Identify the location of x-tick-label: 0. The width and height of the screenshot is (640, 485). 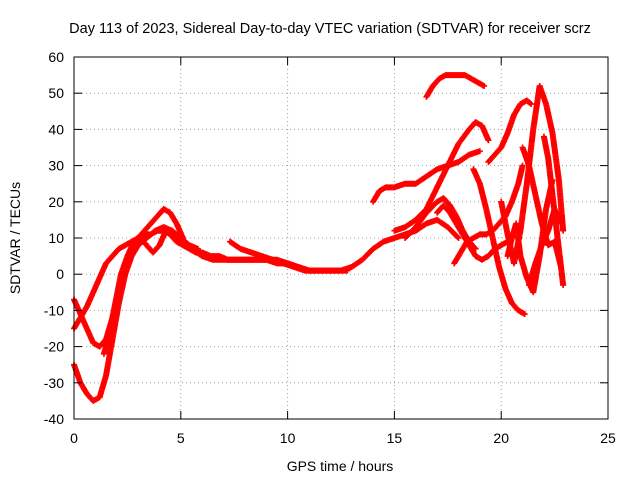
(74, 438).